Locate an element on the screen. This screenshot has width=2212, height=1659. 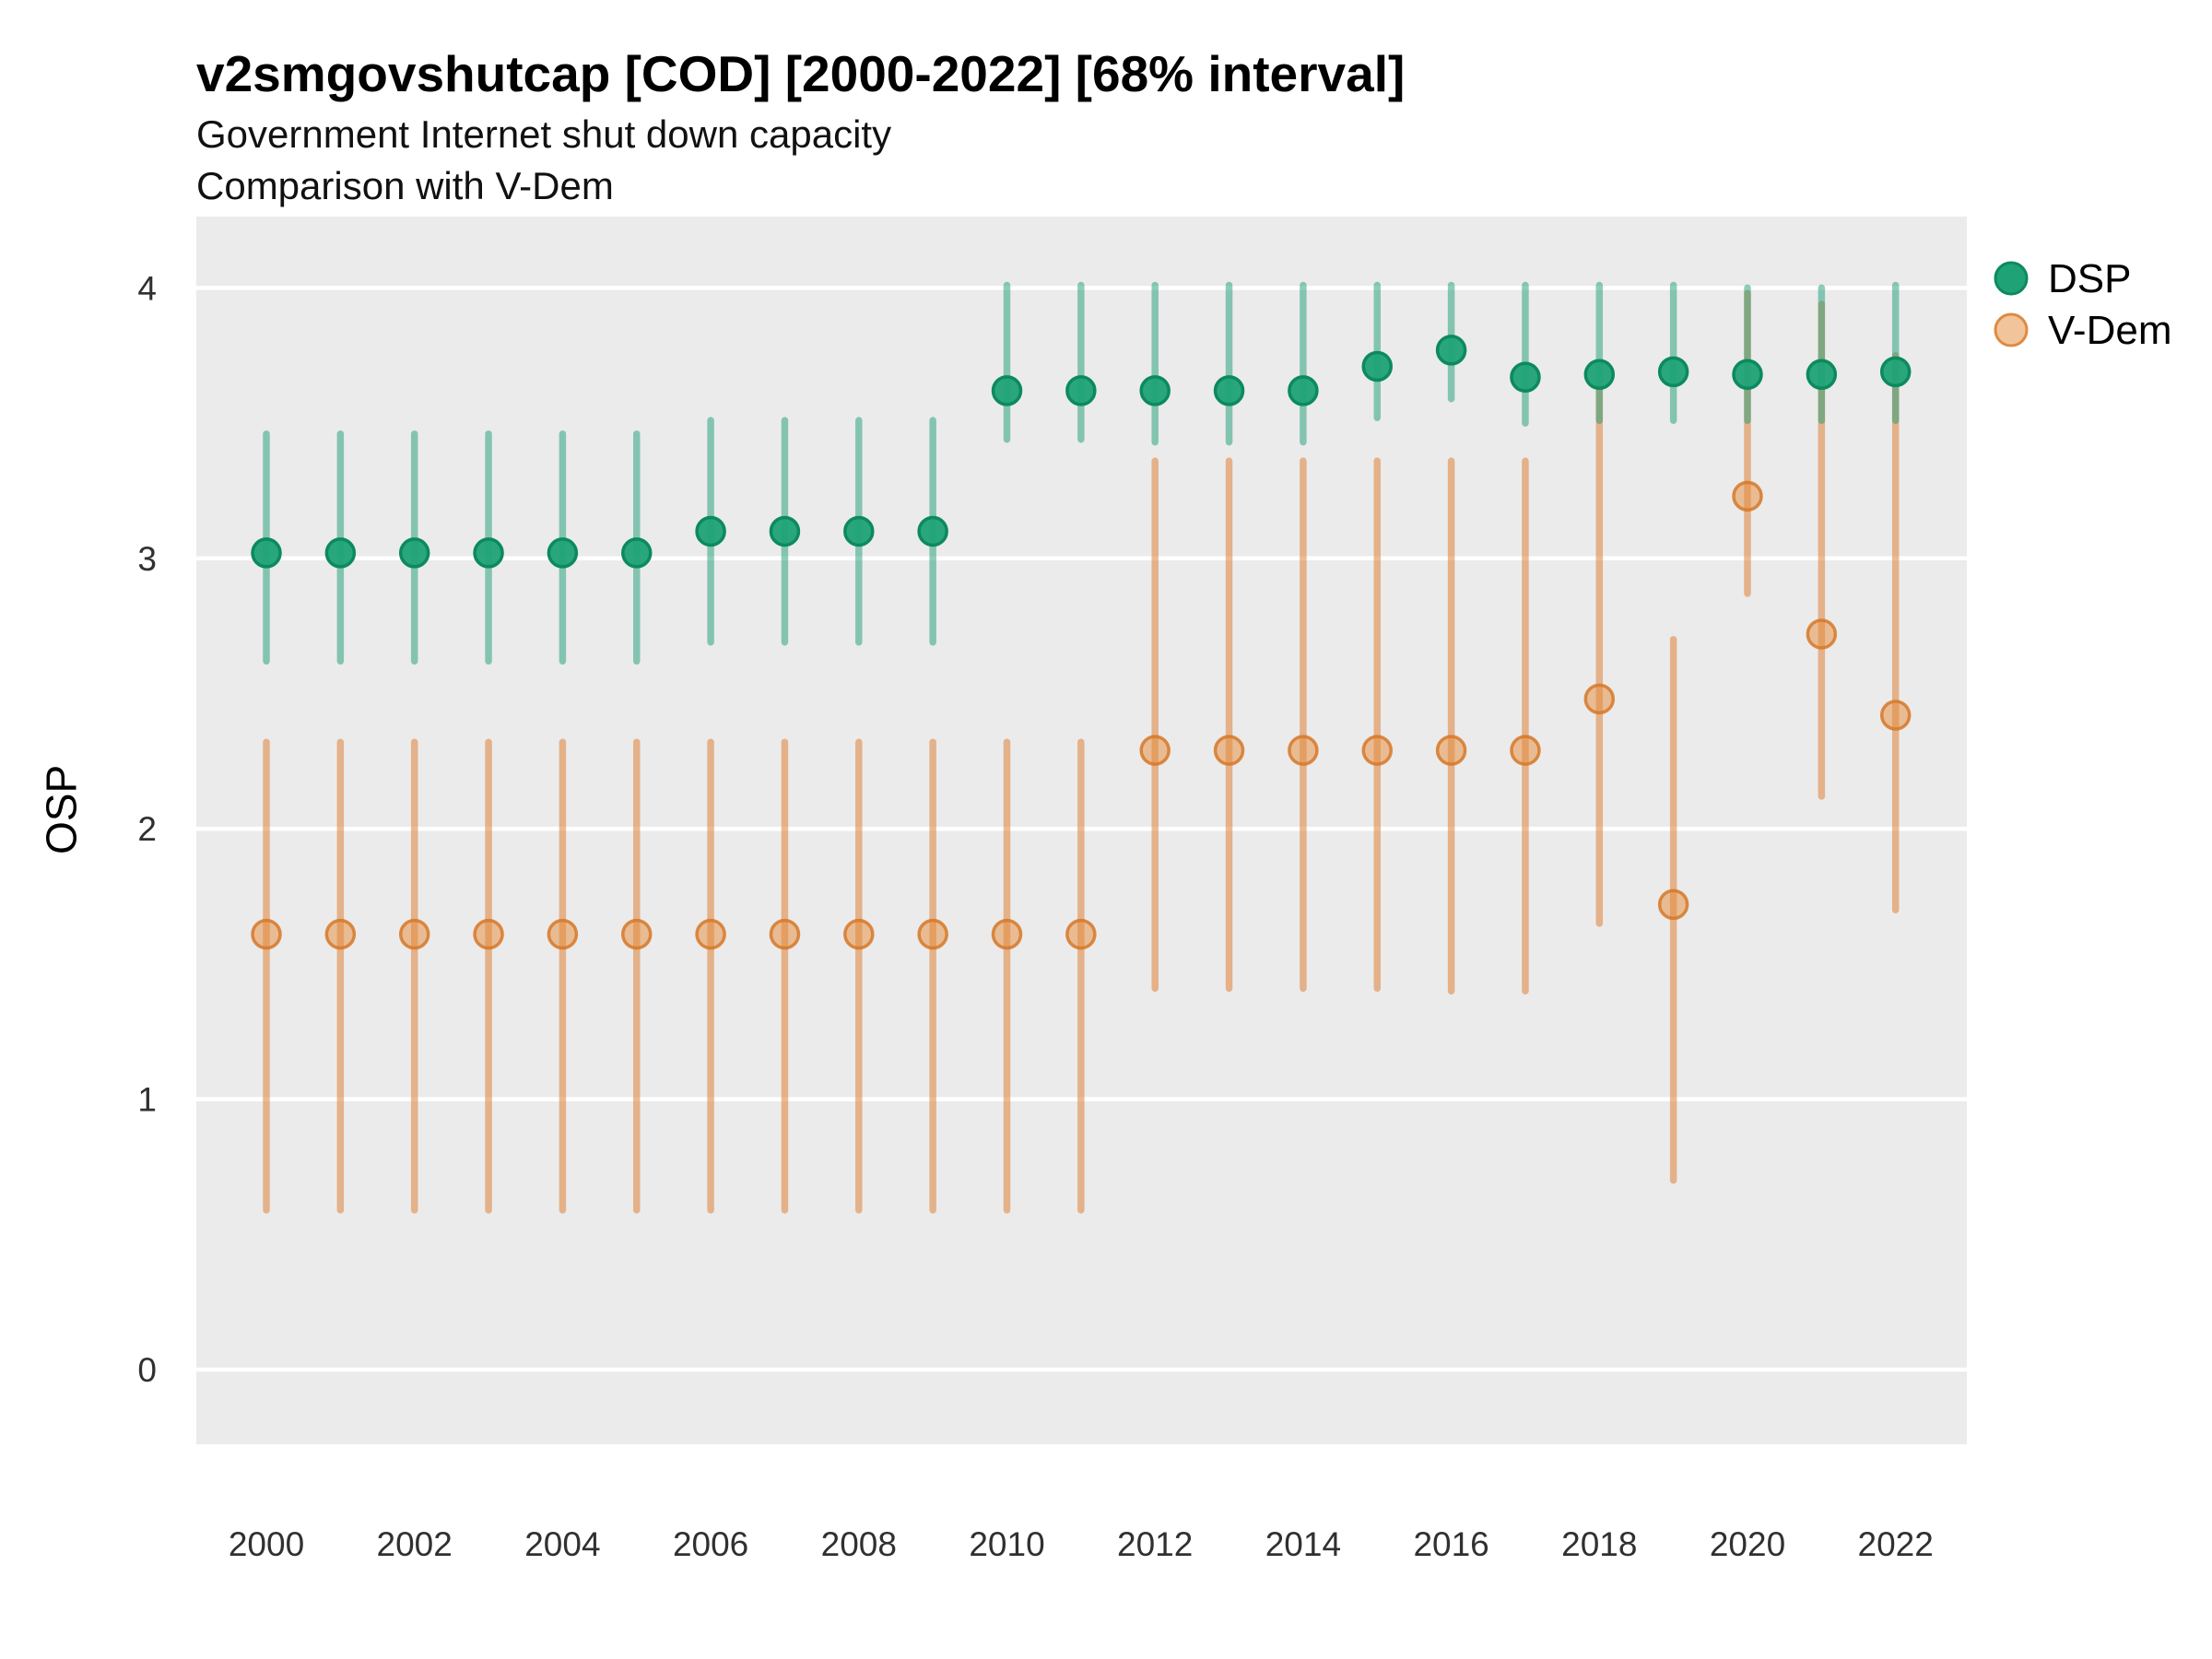
v-dem-point-2015 is located at coordinates (1377, 750).